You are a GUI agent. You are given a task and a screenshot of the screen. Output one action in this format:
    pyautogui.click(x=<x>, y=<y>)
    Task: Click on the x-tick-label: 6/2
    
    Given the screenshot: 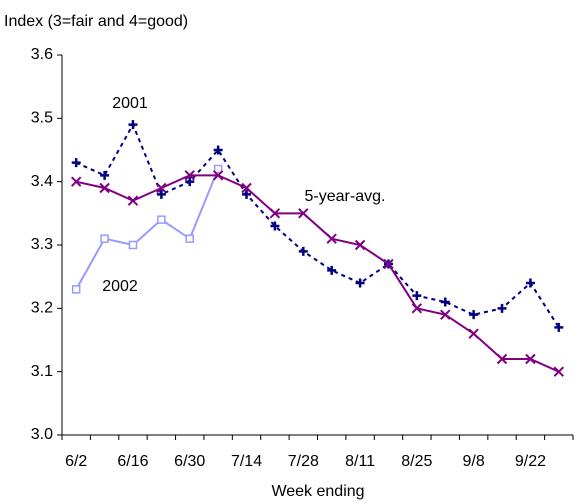 What is the action you would take?
    pyautogui.click(x=76, y=461)
    